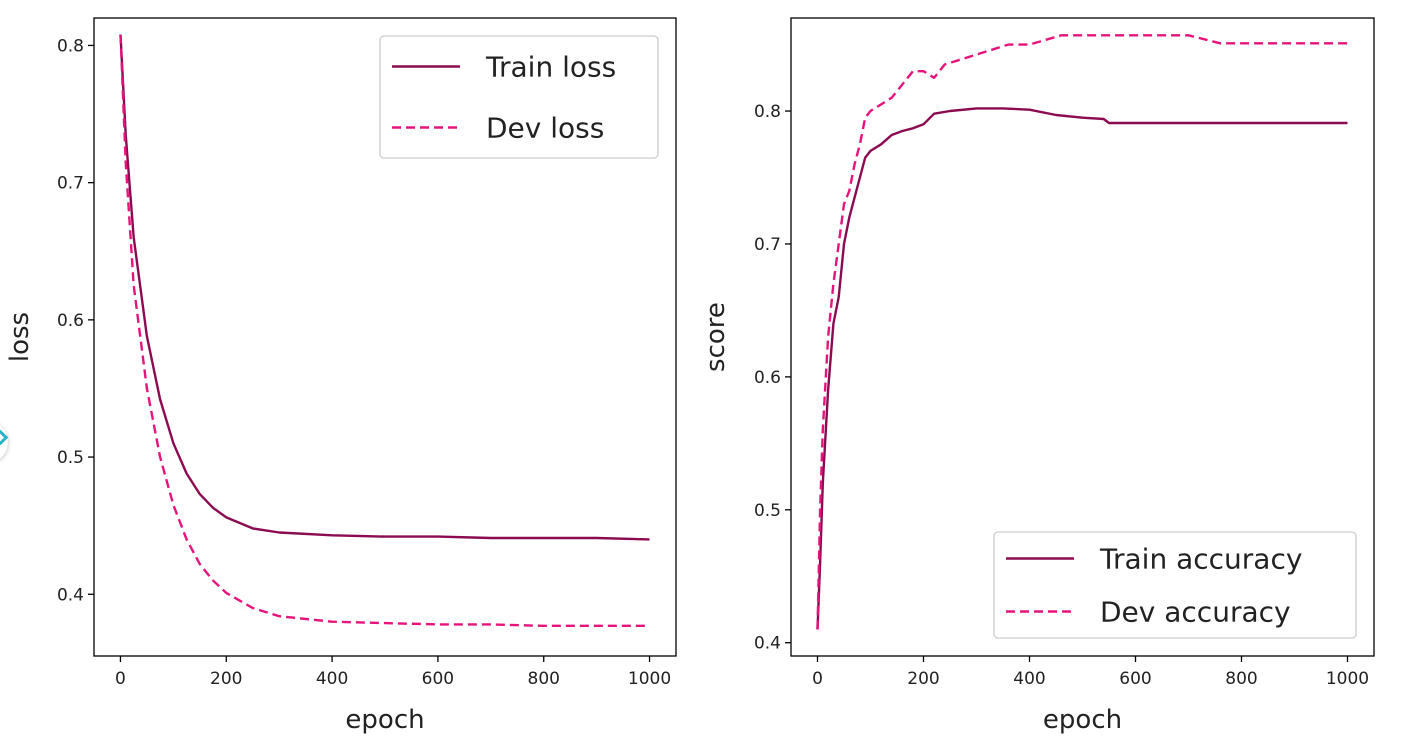  I want to click on legend: Train accuracy Dev accuracy, so click(1175, 585).